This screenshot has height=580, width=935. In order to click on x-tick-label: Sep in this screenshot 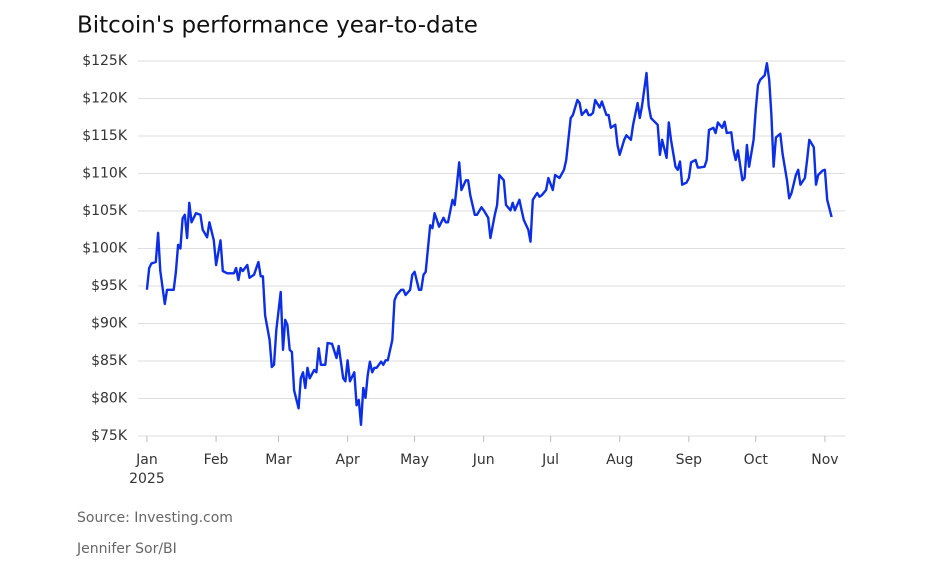, I will do `click(689, 460)`.